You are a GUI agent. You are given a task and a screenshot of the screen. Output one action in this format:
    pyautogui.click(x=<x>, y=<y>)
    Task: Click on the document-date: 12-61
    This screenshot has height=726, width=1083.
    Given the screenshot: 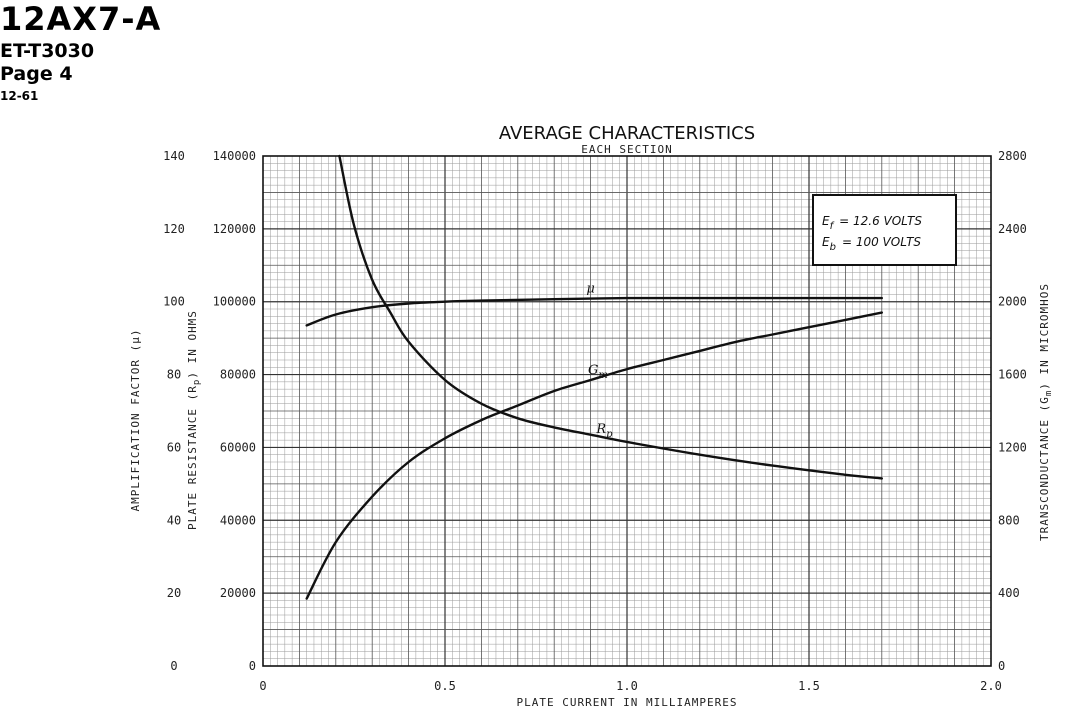 What is the action you would take?
    pyautogui.click(x=19, y=96)
    